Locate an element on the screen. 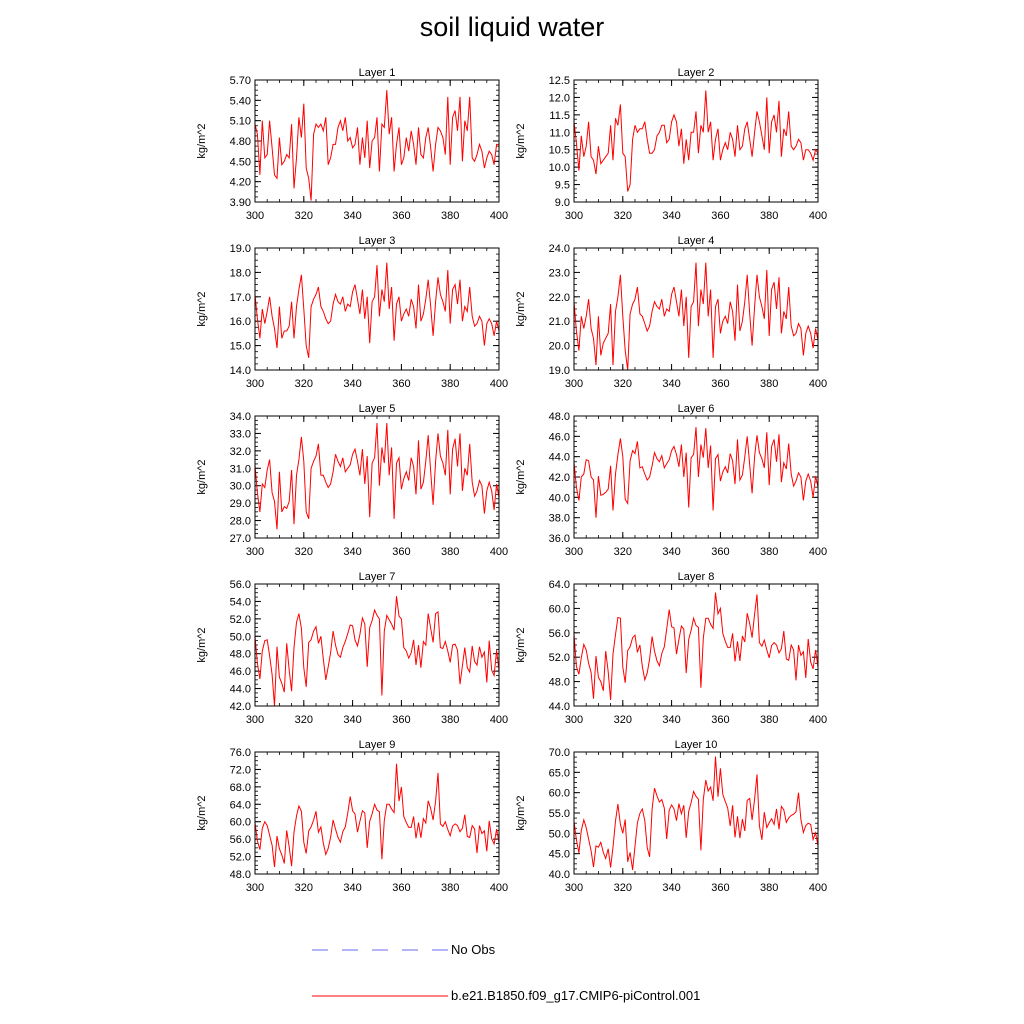  y-tick-label: 24.0 is located at coordinates (559, 249).